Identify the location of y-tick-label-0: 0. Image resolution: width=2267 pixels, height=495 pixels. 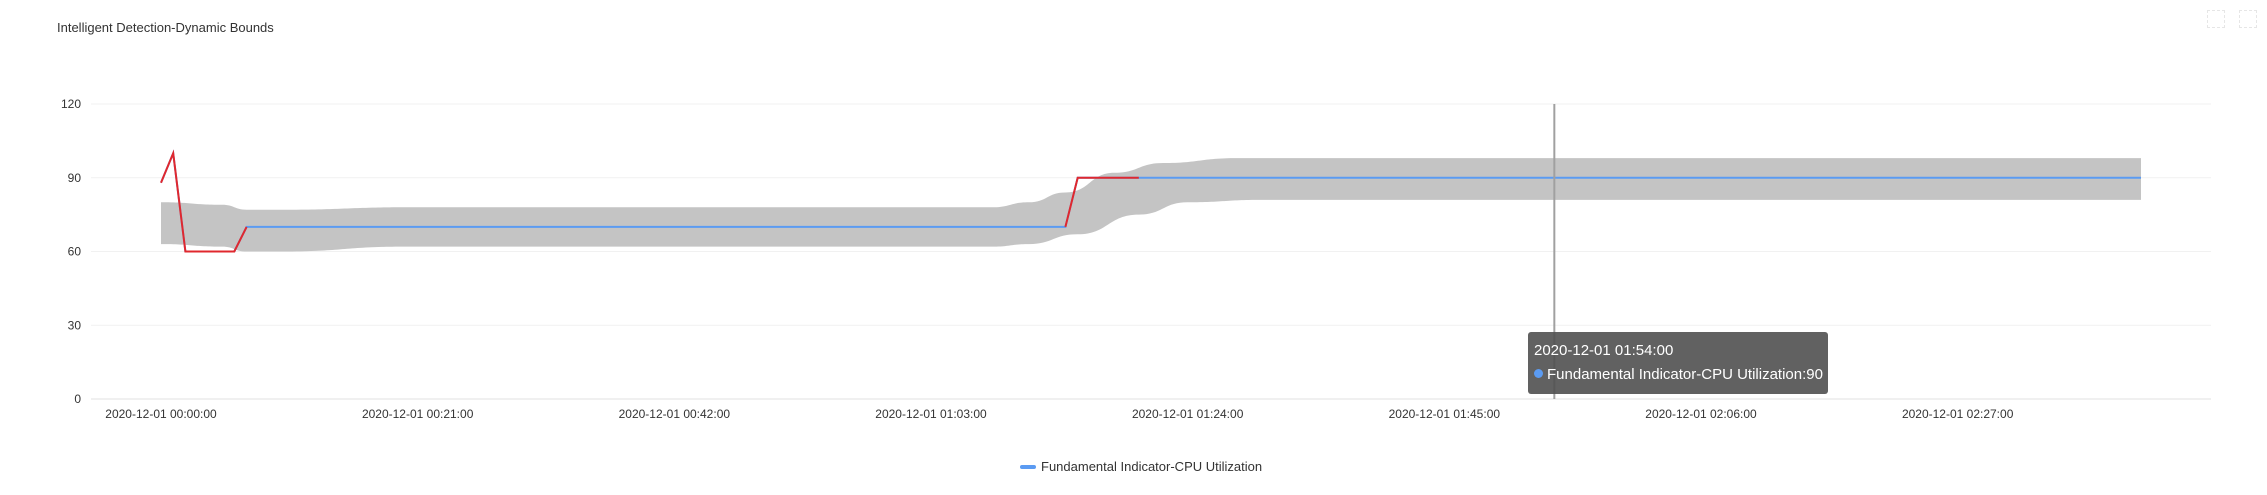
(77, 399).